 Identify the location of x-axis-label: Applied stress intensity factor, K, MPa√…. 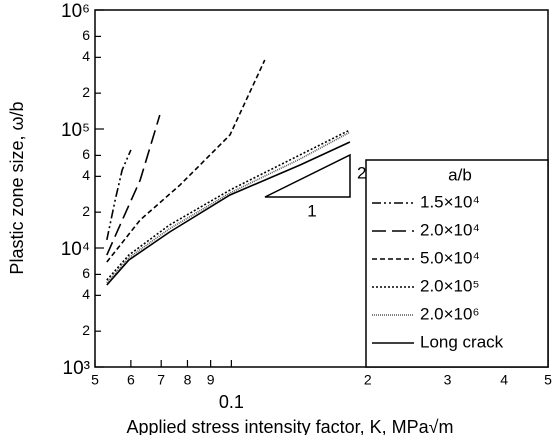
(289, 426).